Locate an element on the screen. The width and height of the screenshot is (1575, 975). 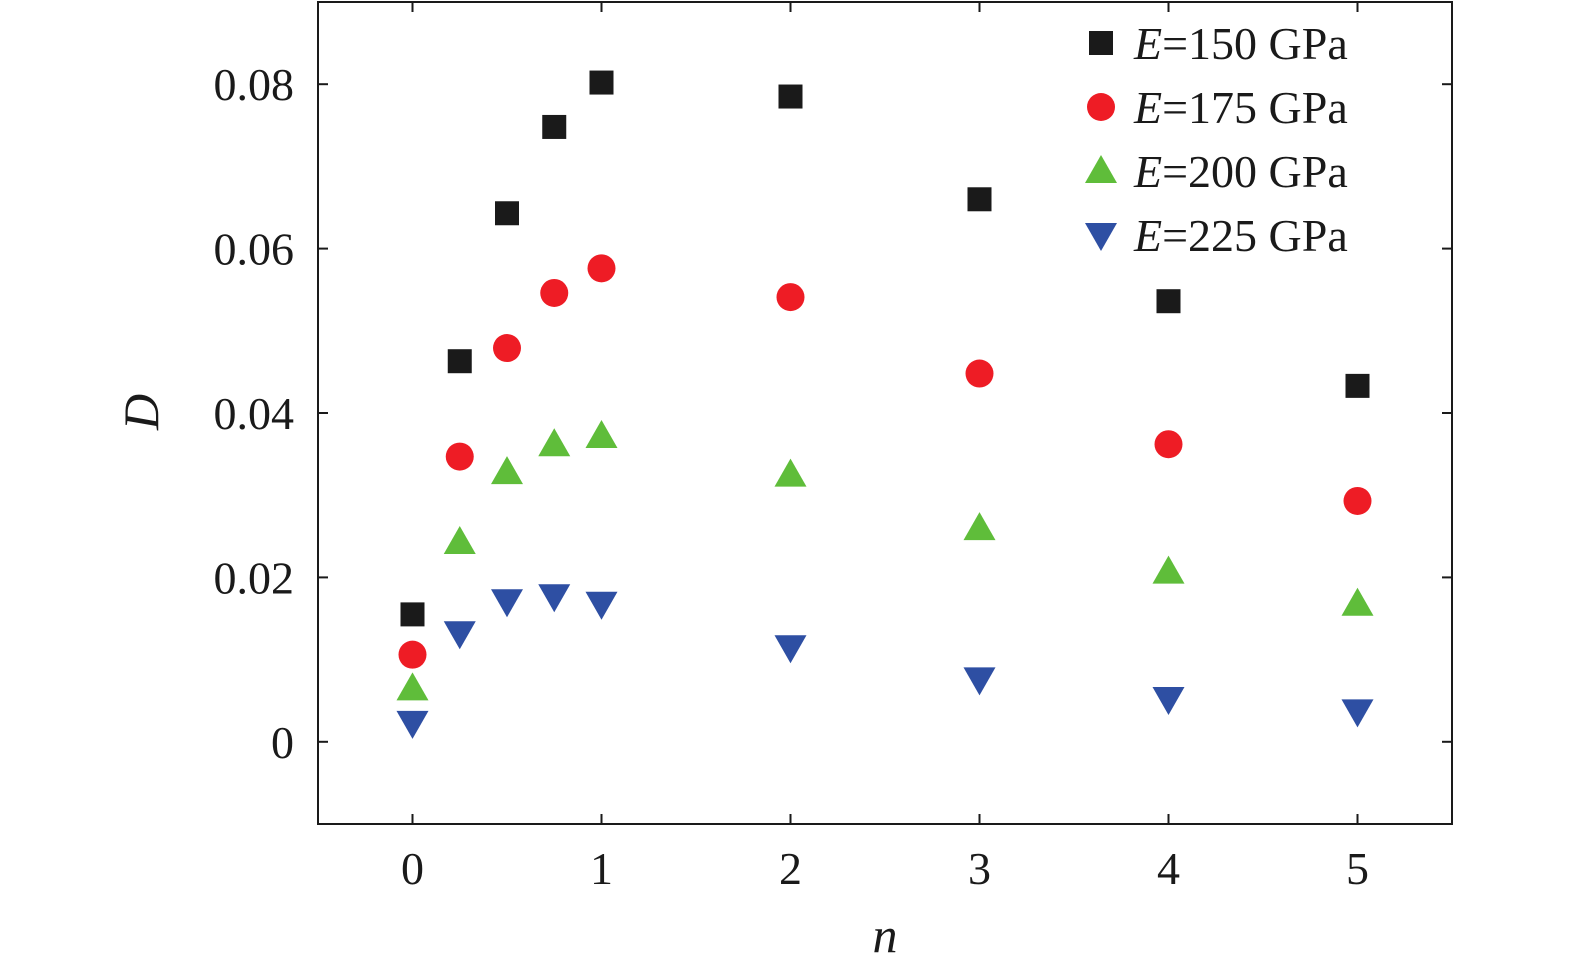
x-tick-label: 4 is located at coordinates (1168, 868).